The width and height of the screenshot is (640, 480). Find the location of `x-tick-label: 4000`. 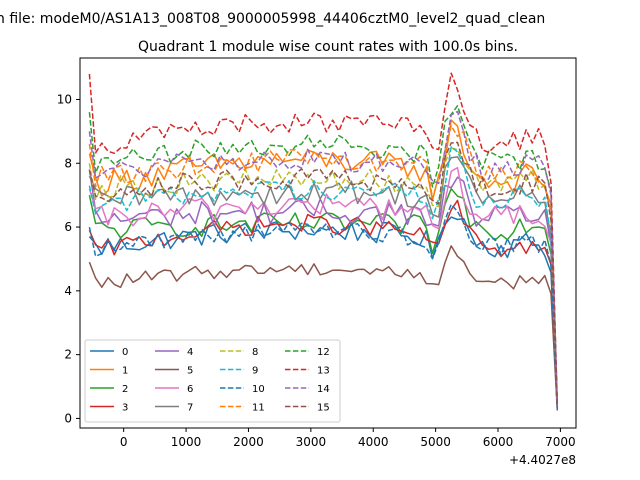

x-tick-label: 4000 is located at coordinates (373, 442).